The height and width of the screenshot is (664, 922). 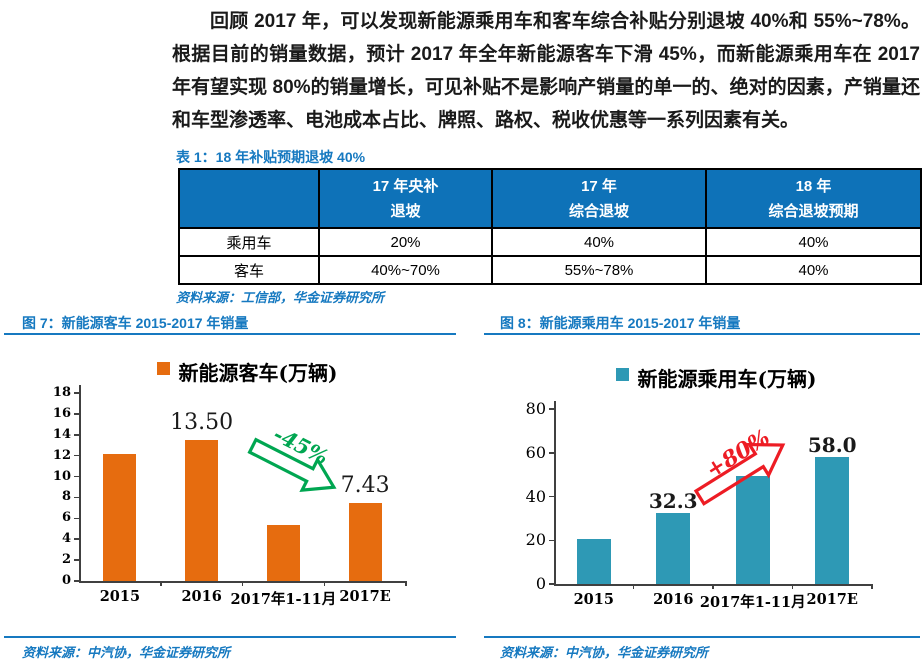 I want to click on y-tick-label: 10, so click(x=61, y=476).